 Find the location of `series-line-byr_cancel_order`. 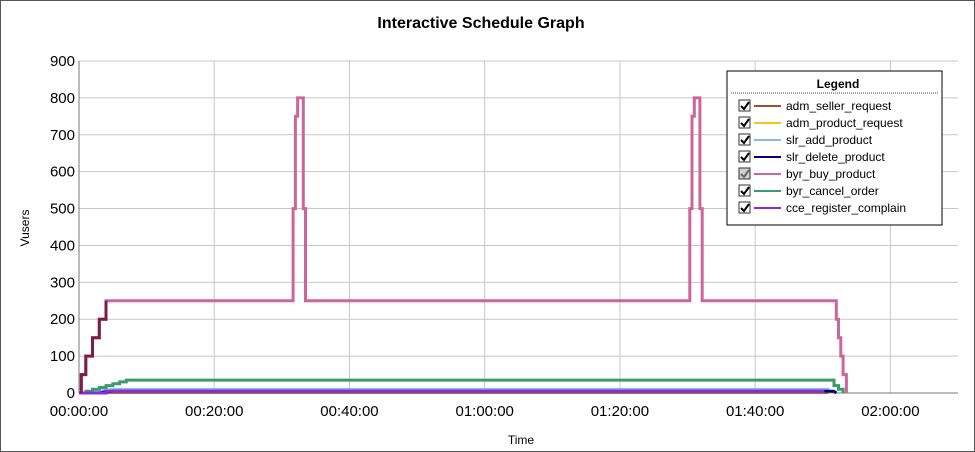

series-line-byr_cancel_order is located at coordinates (462, 386).